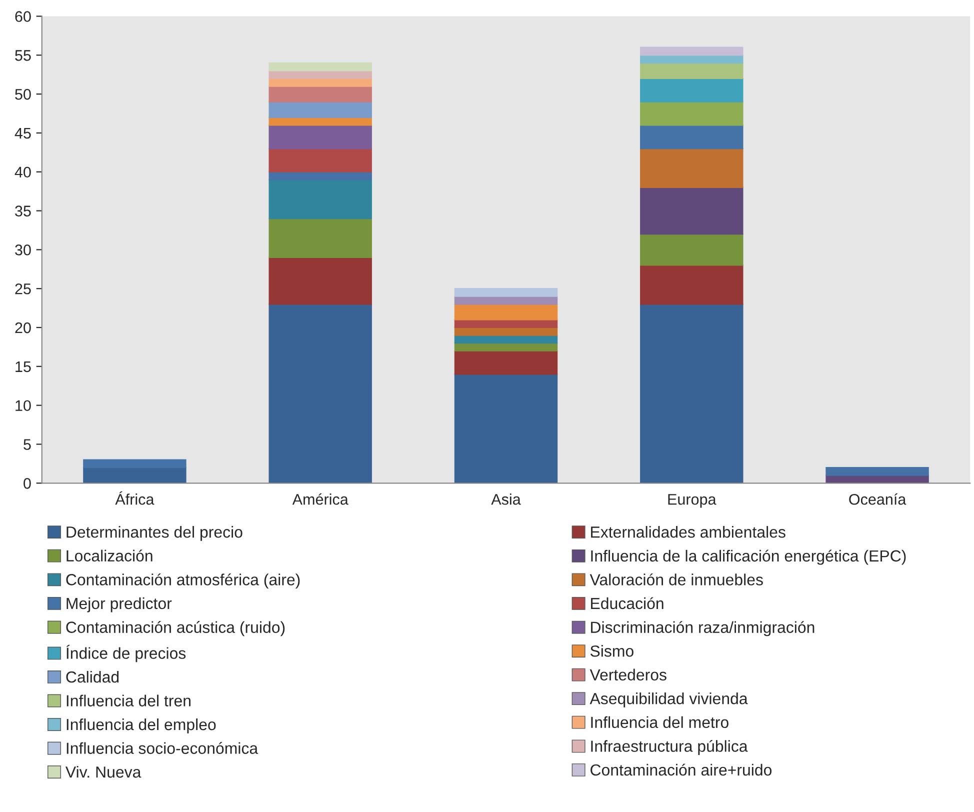  Describe the element at coordinates (23, 211) in the screenshot. I see `y-tick-label: 35` at that location.